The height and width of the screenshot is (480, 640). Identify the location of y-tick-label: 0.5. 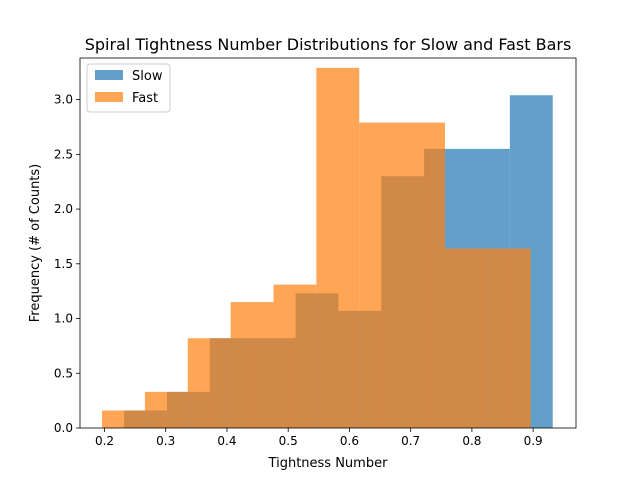
(63, 373).